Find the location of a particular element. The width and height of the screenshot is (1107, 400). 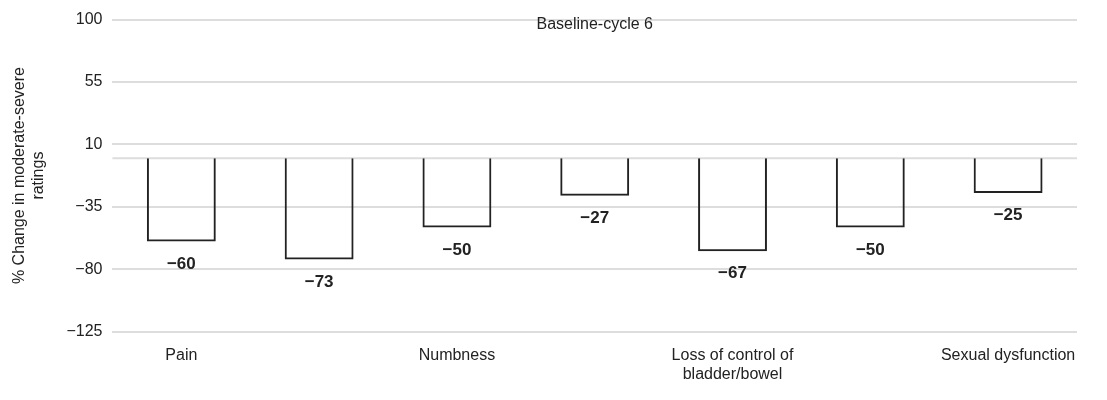

y-tick-label: 55 is located at coordinates (93, 81).